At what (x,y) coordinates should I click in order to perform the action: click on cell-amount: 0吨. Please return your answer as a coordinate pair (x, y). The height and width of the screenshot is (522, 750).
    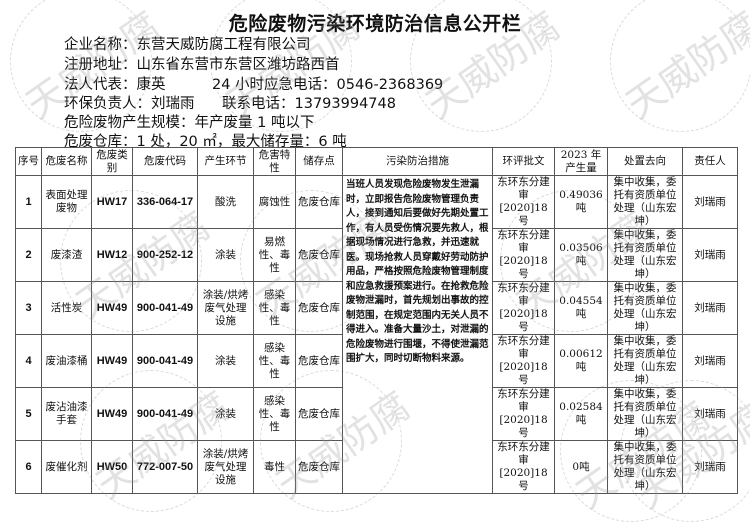
    Looking at the image, I should click on (581, 467).